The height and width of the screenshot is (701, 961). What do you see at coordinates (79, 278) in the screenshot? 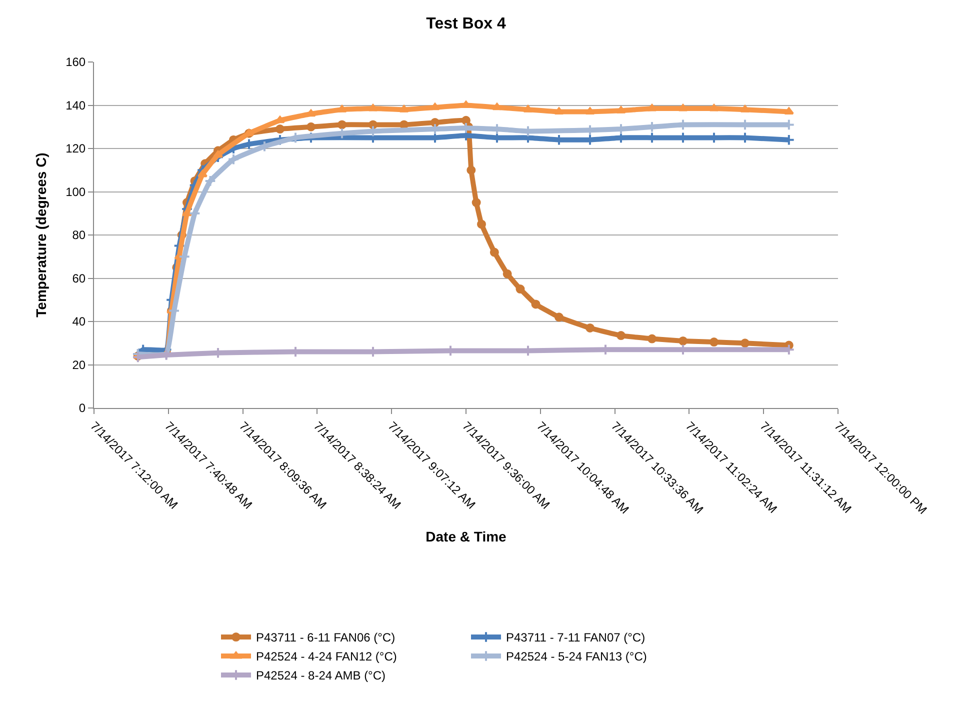
I see `y-tick-label: 60` at bounding box center [79, 278].